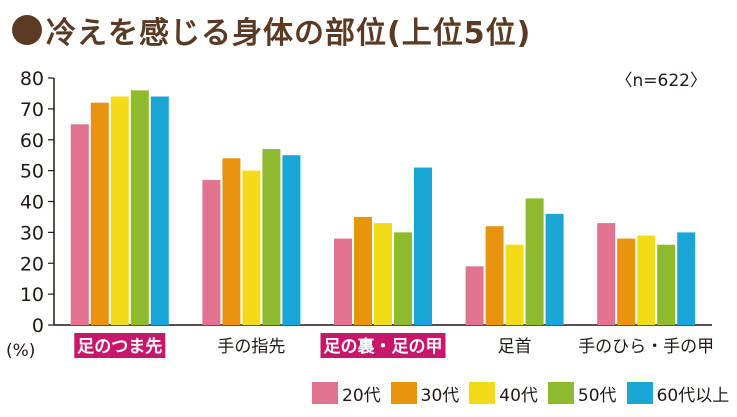 This screenshot has width=737, height=417. Describe the element at coordinates (32, 295) in the screenshot. I see `y-tick-label: 10` at that location.